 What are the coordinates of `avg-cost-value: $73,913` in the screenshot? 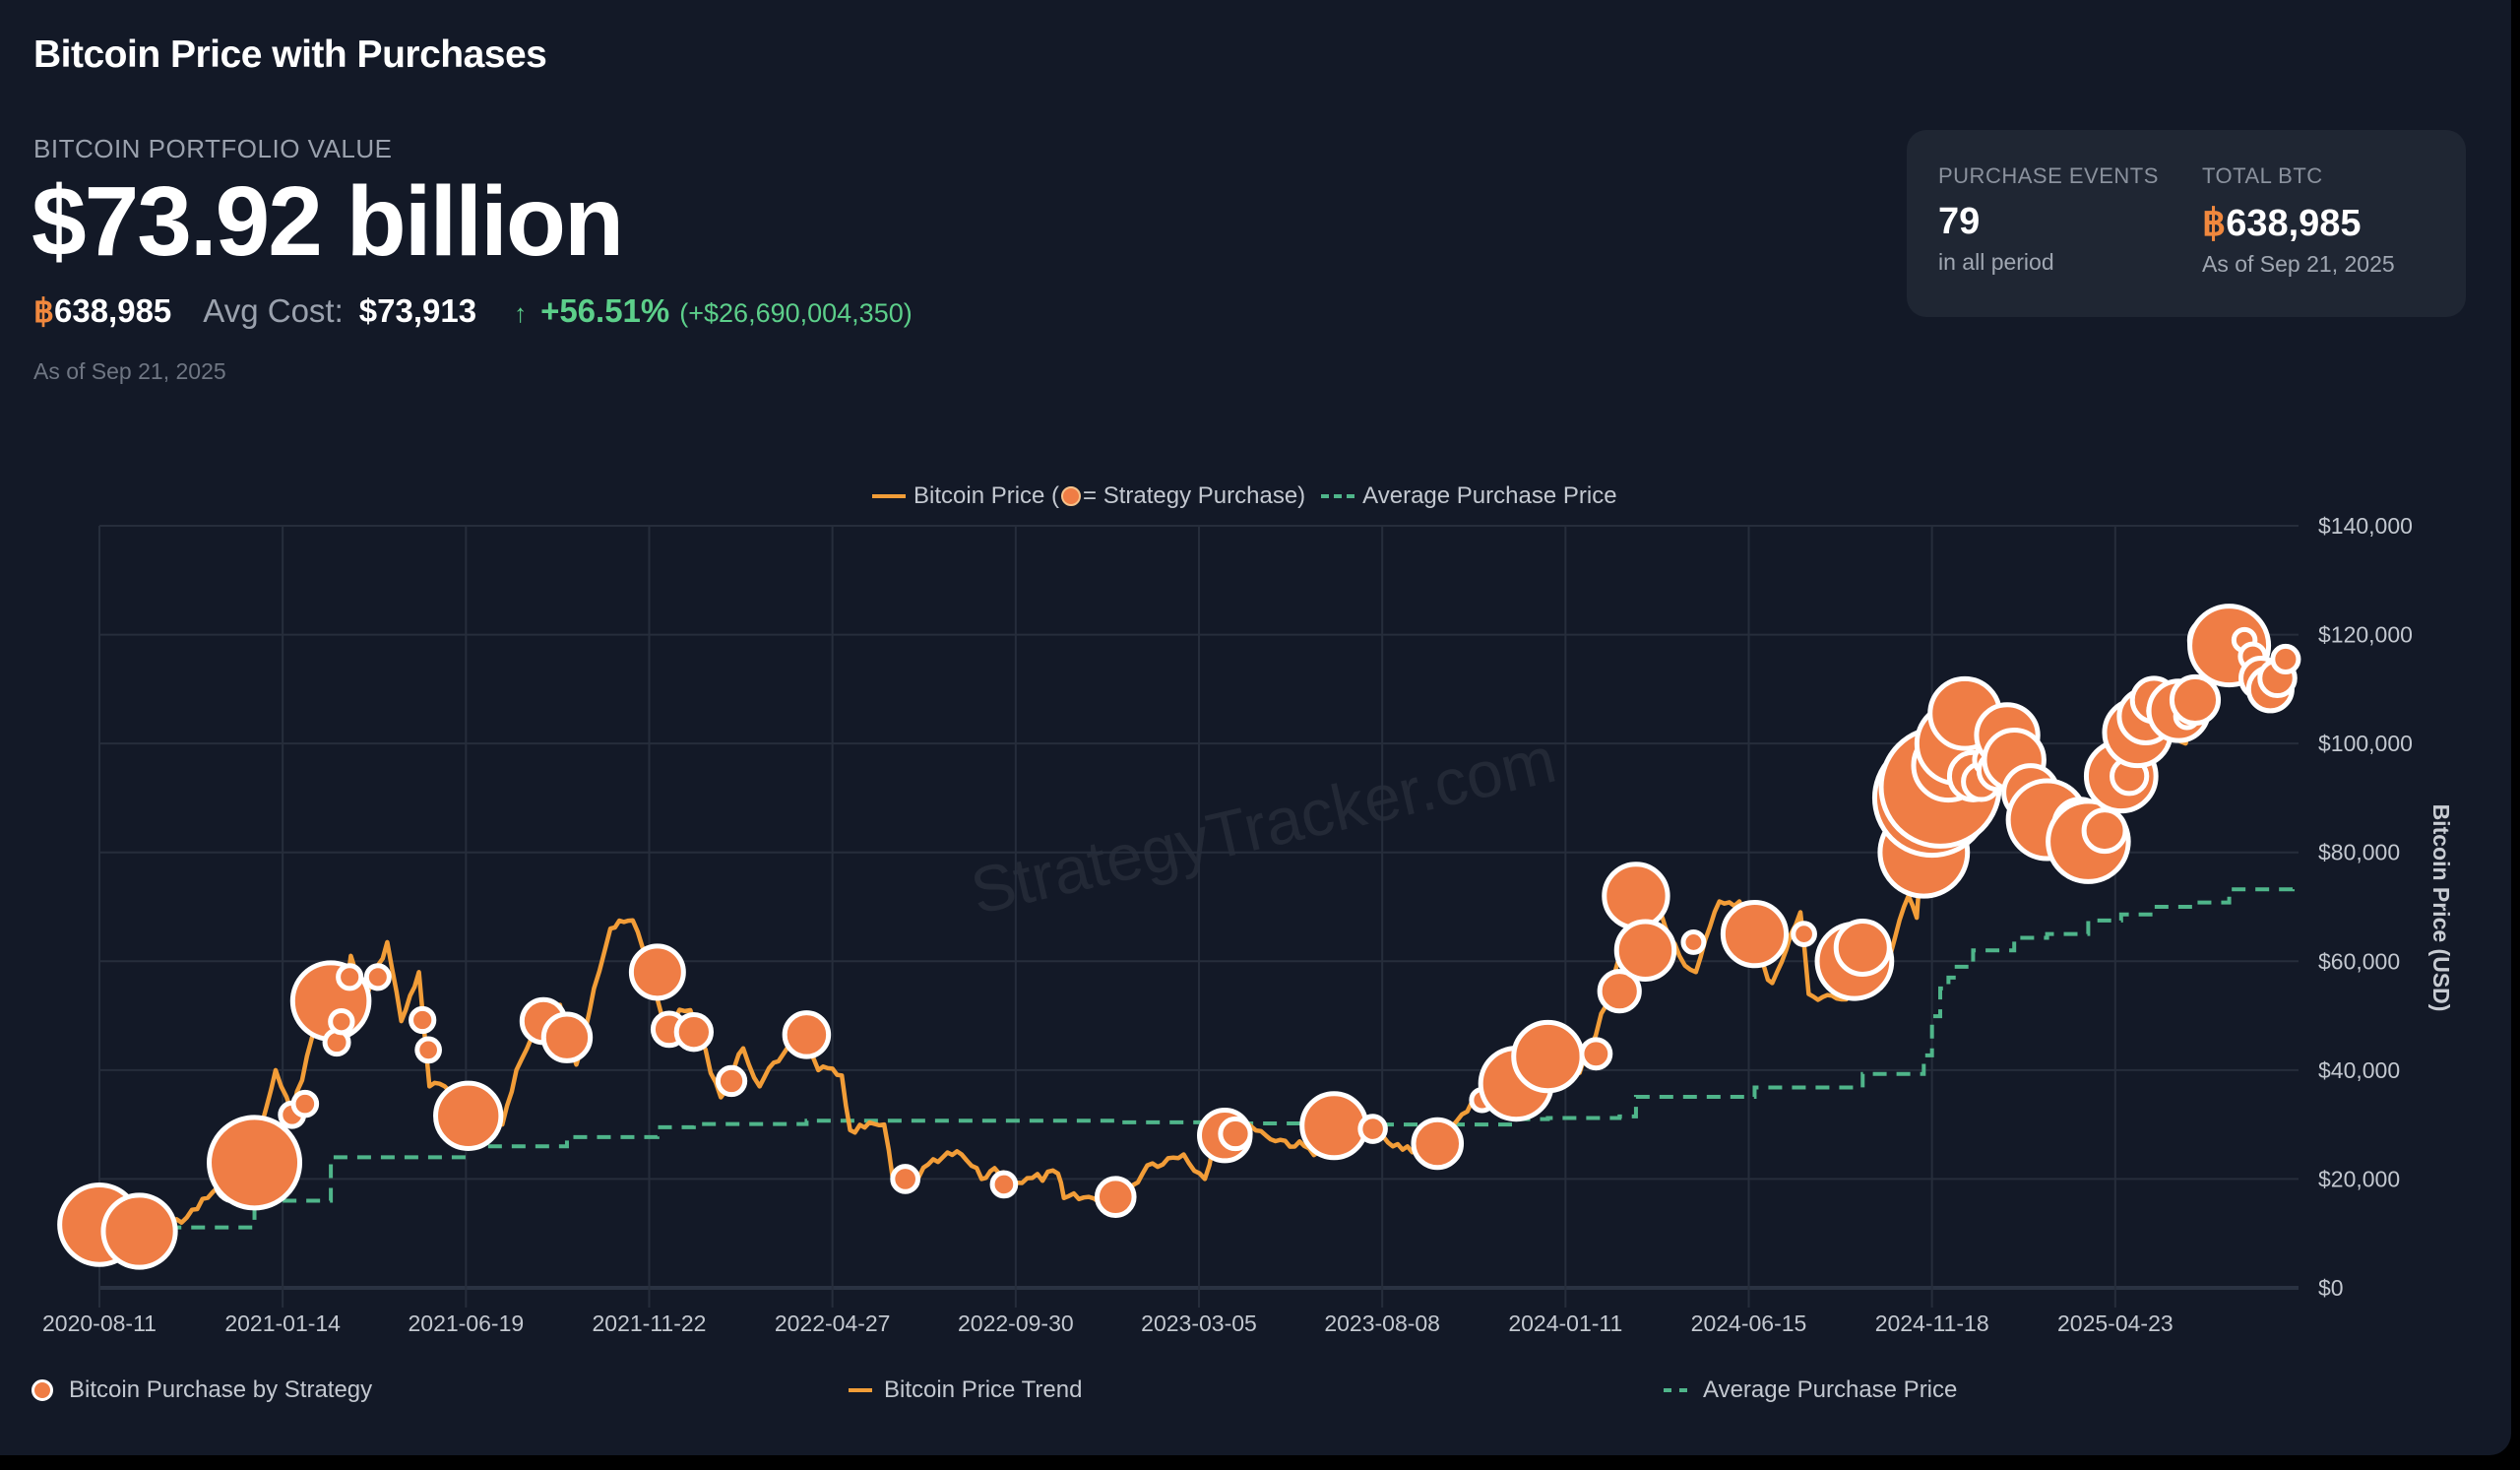 It's located at (417, 310).